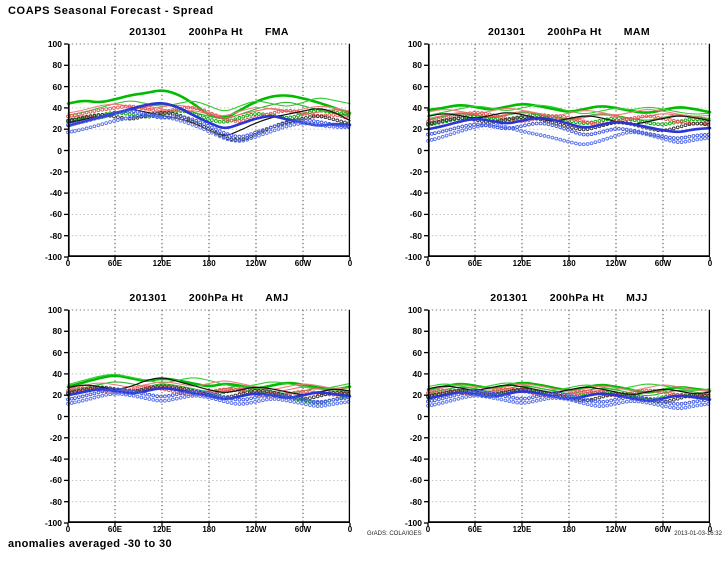  I want to click on panel-title: 201301 200hPa Ht MJJ, so click(569, 298).